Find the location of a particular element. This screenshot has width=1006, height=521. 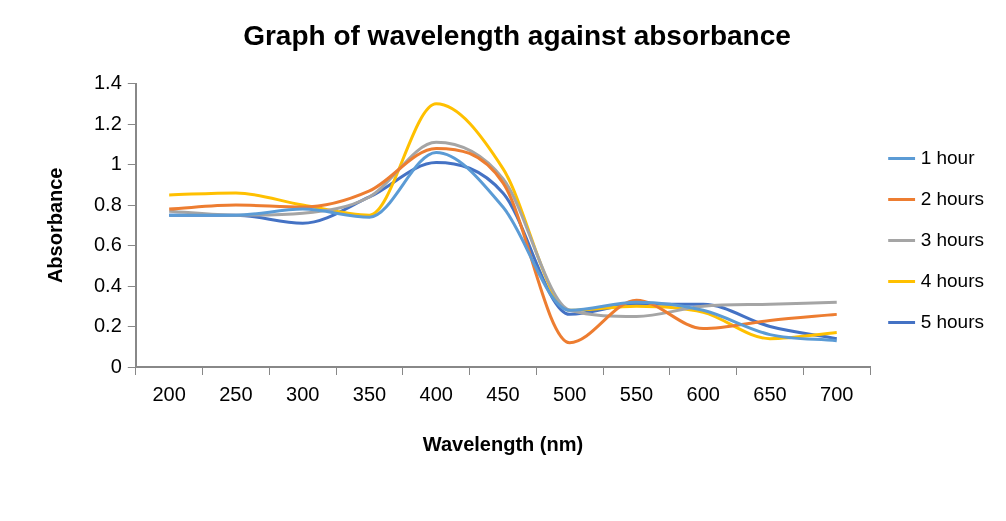

y-tick-label: 1.2 is located at coordinates (107, 122).